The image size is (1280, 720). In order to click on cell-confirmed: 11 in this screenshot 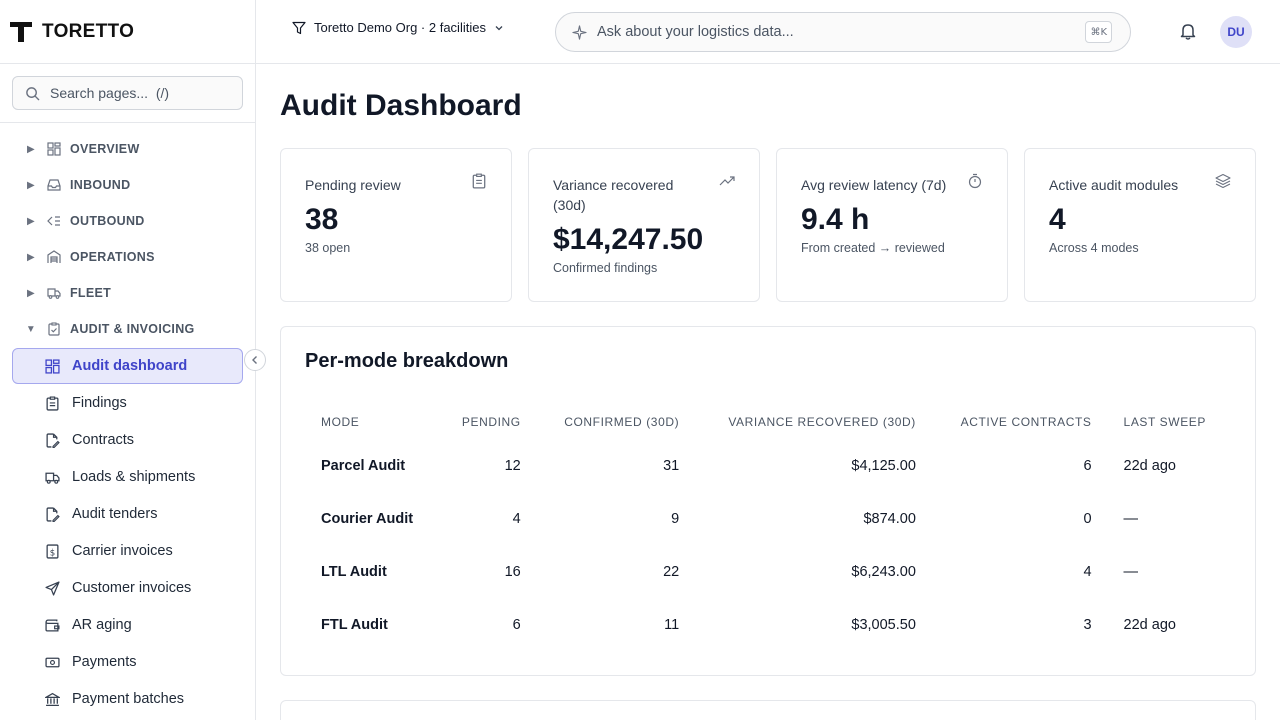, I will do `click(672, 624)`.